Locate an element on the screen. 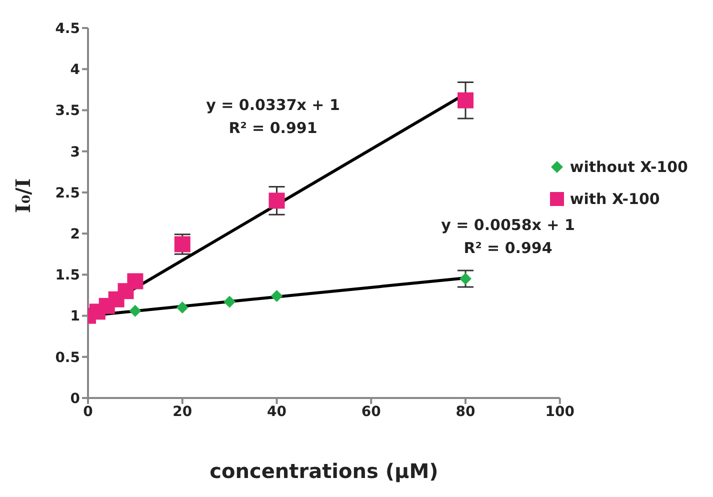 The width and height of the screenshot is (713, 497). y-tick-label: 1 is located at coordinates (75, 316).